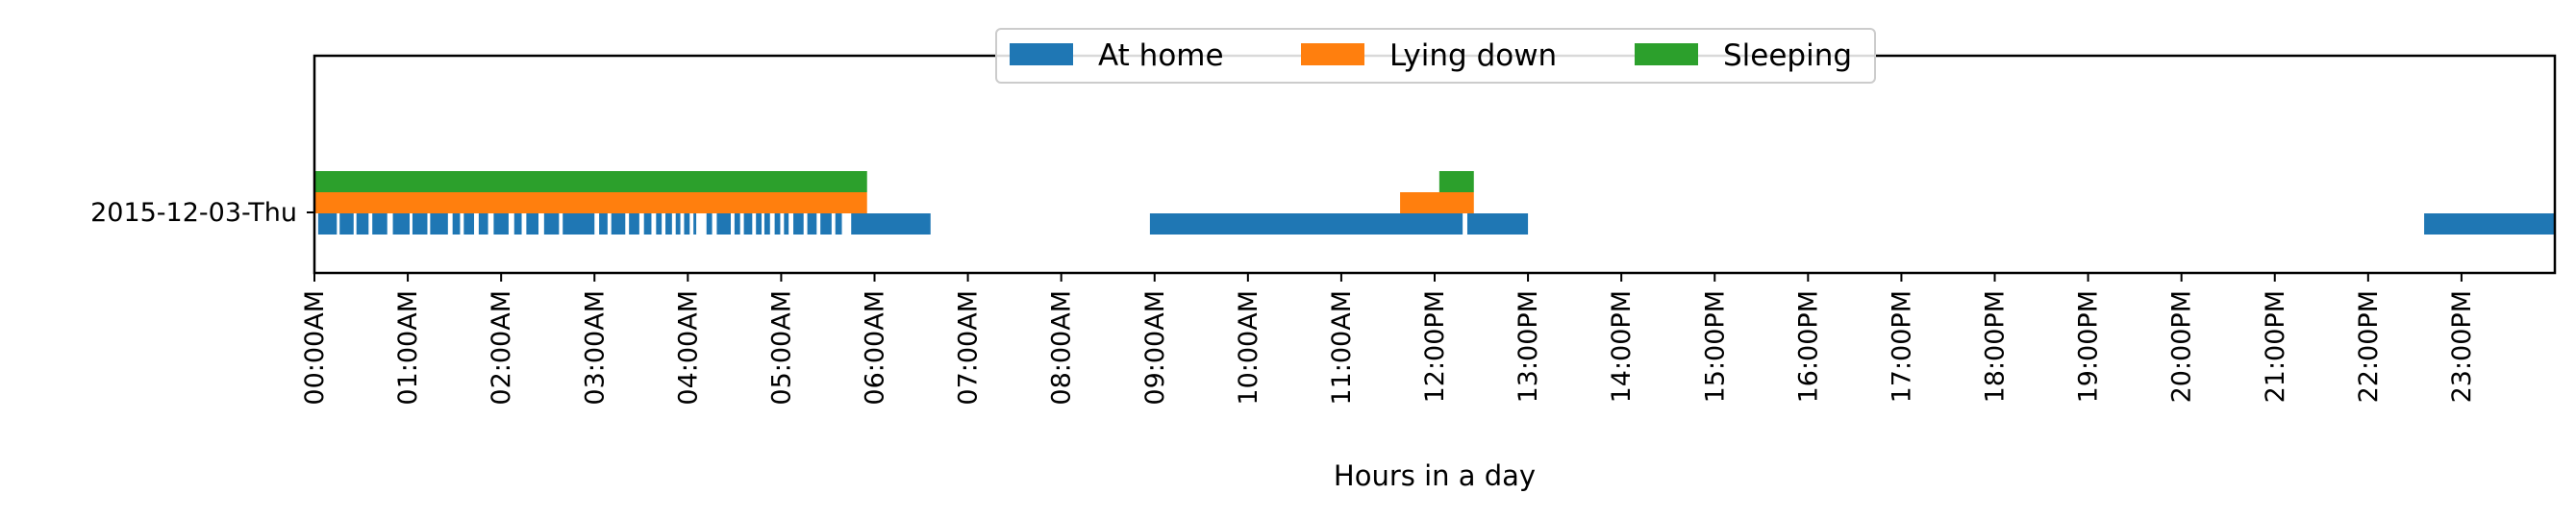 This screenshot has height=519, width=2576. I want to click on x-tick-label: 00:00AM, so click(315, 348).